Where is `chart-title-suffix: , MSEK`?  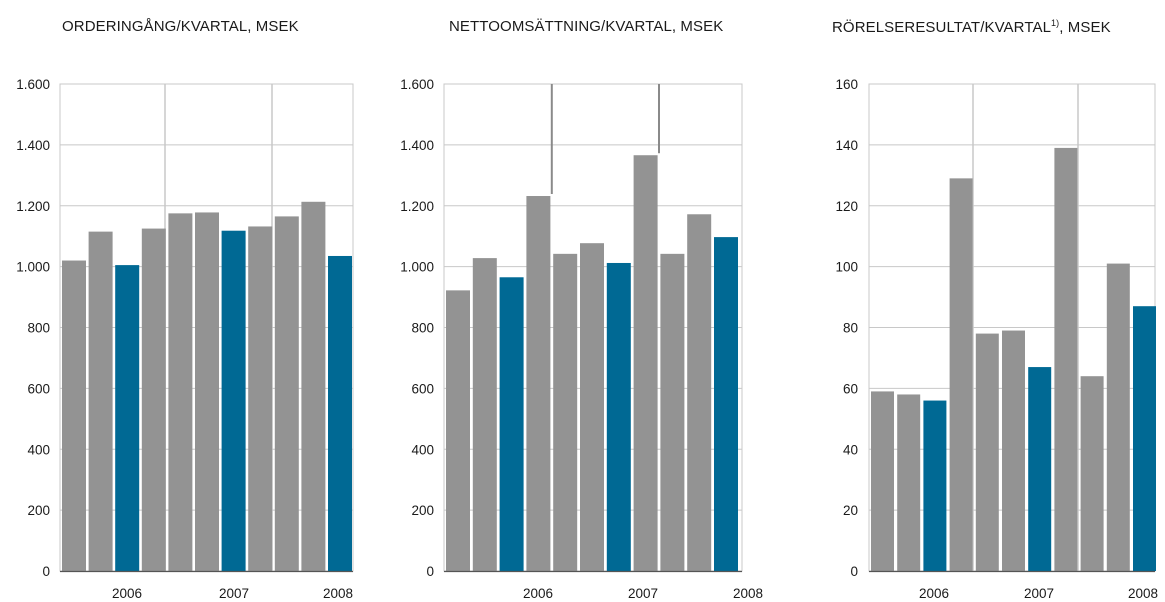 chart-title-suffix: , MSEK is located at coordinates (1085, 27).